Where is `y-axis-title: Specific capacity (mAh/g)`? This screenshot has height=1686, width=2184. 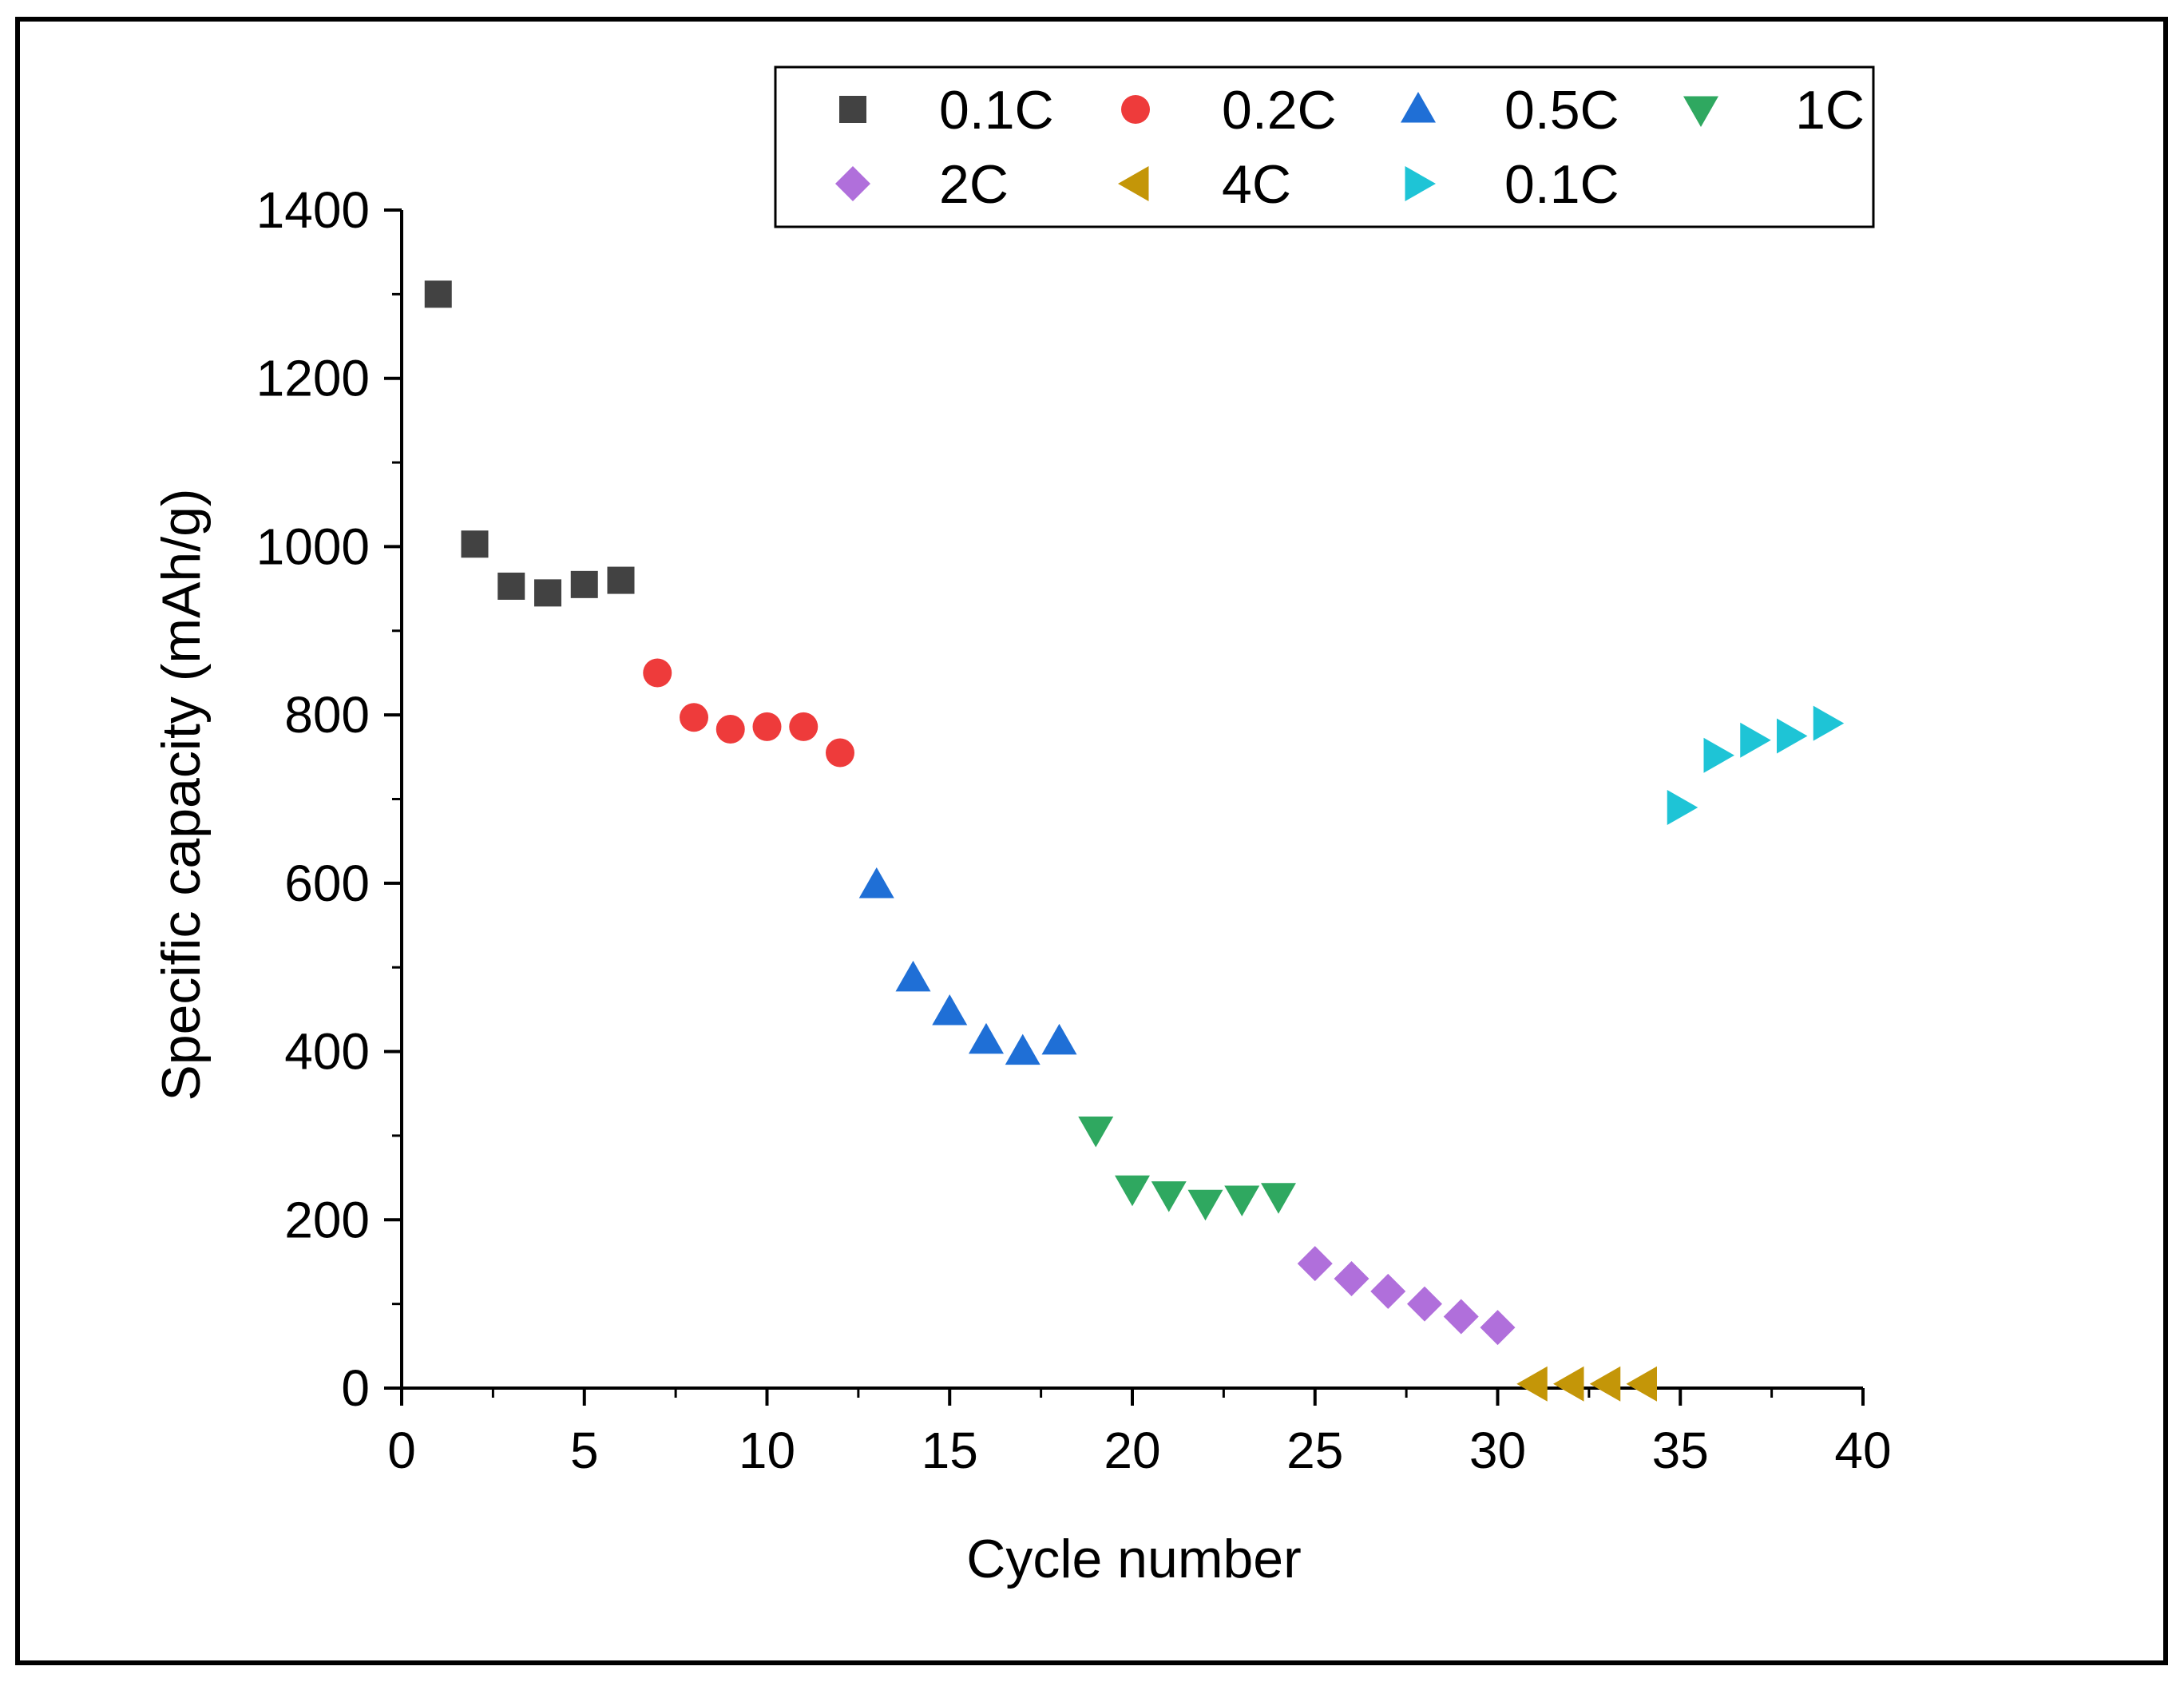
y-axis-title: Specific capacity (mAh/g) is located at coordinates (181, 794).